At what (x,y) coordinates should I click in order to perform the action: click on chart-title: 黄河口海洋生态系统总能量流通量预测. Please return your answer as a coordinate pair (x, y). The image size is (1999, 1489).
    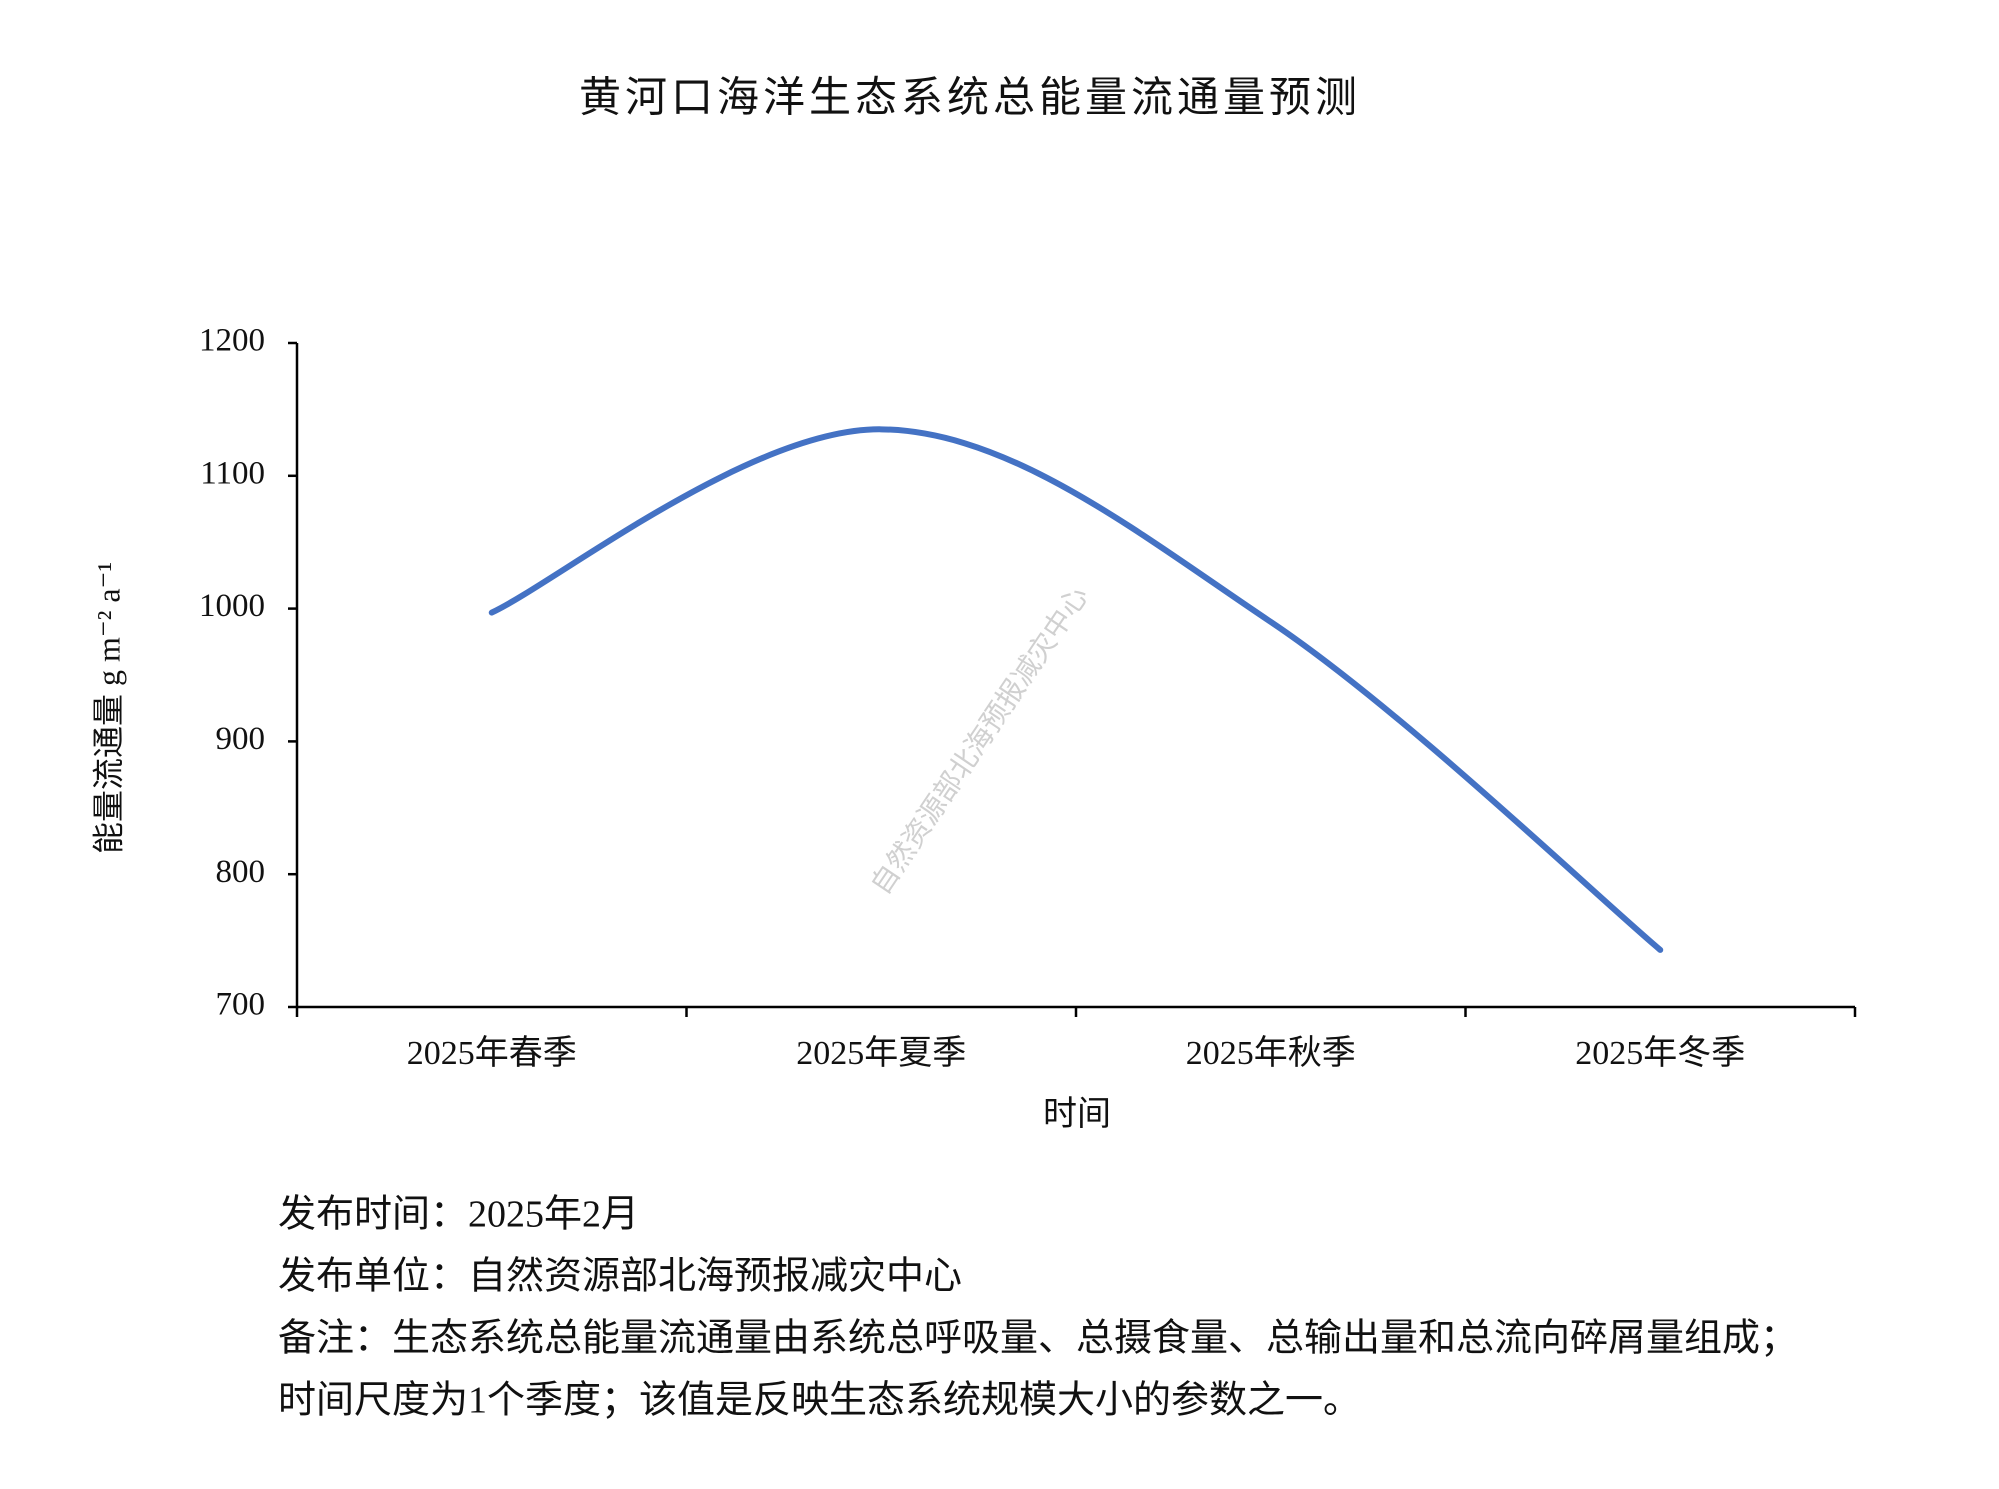
    Looking at the image, I should click on (970, 99).